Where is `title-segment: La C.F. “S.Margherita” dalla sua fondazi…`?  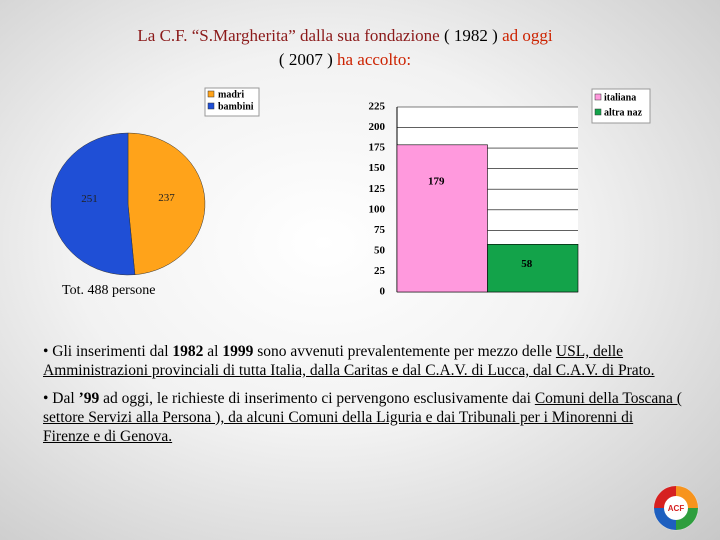
title-segment: La C.F. “S.Margherita” dalla sua fondazi… is located at coordinates (288, 35).